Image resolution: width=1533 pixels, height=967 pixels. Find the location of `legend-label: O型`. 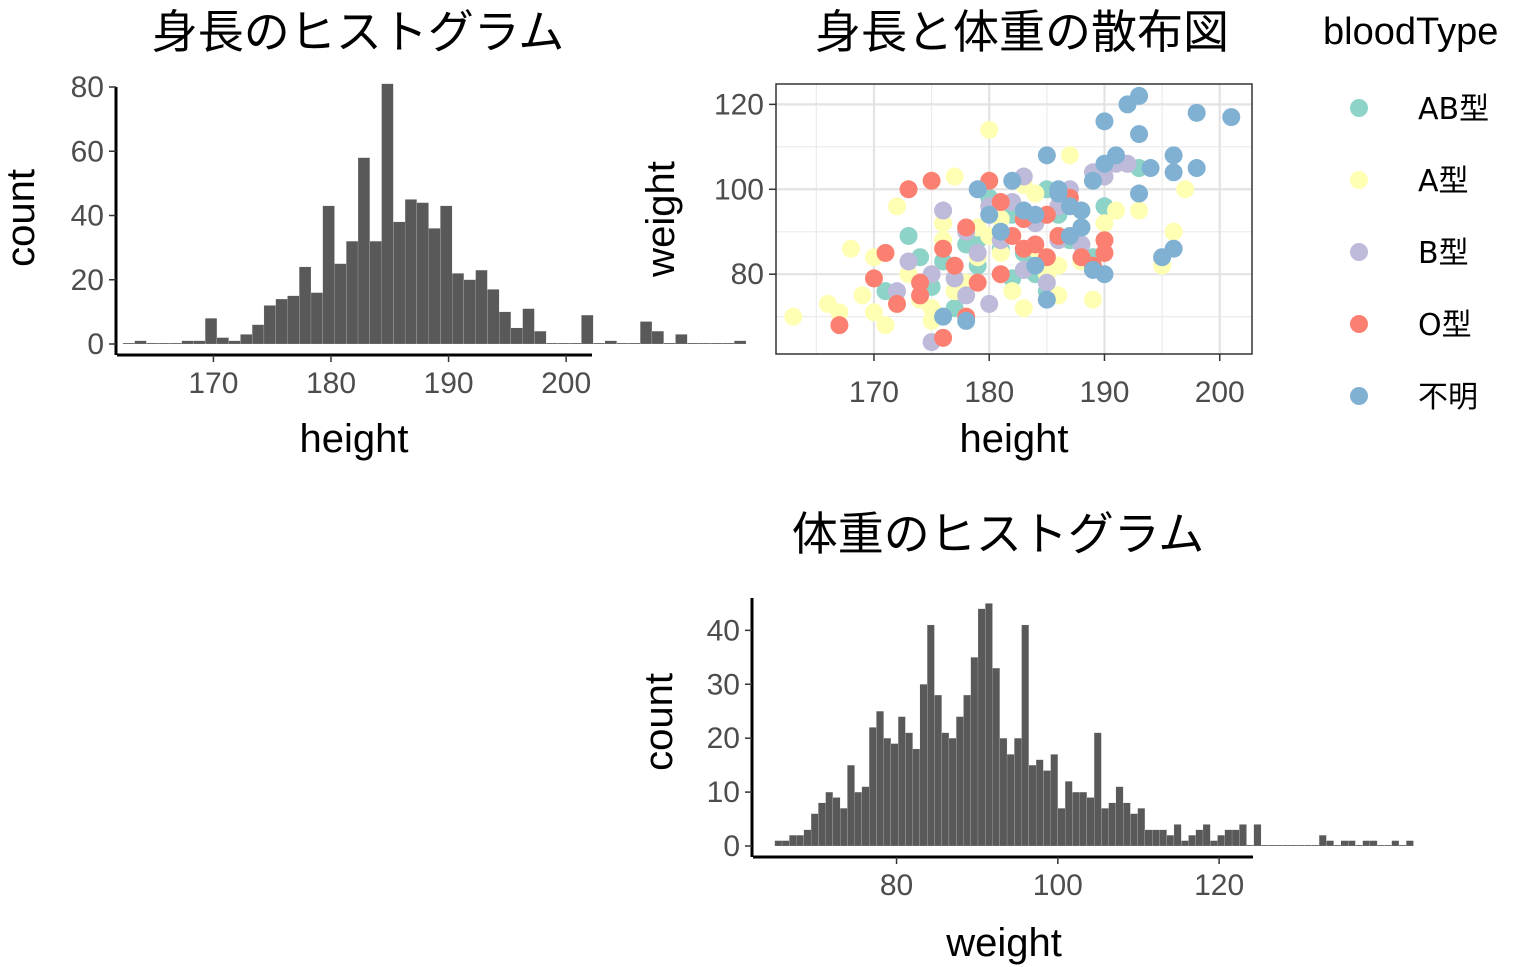

legend-label: O型 is located at coordinates (1445, 325).